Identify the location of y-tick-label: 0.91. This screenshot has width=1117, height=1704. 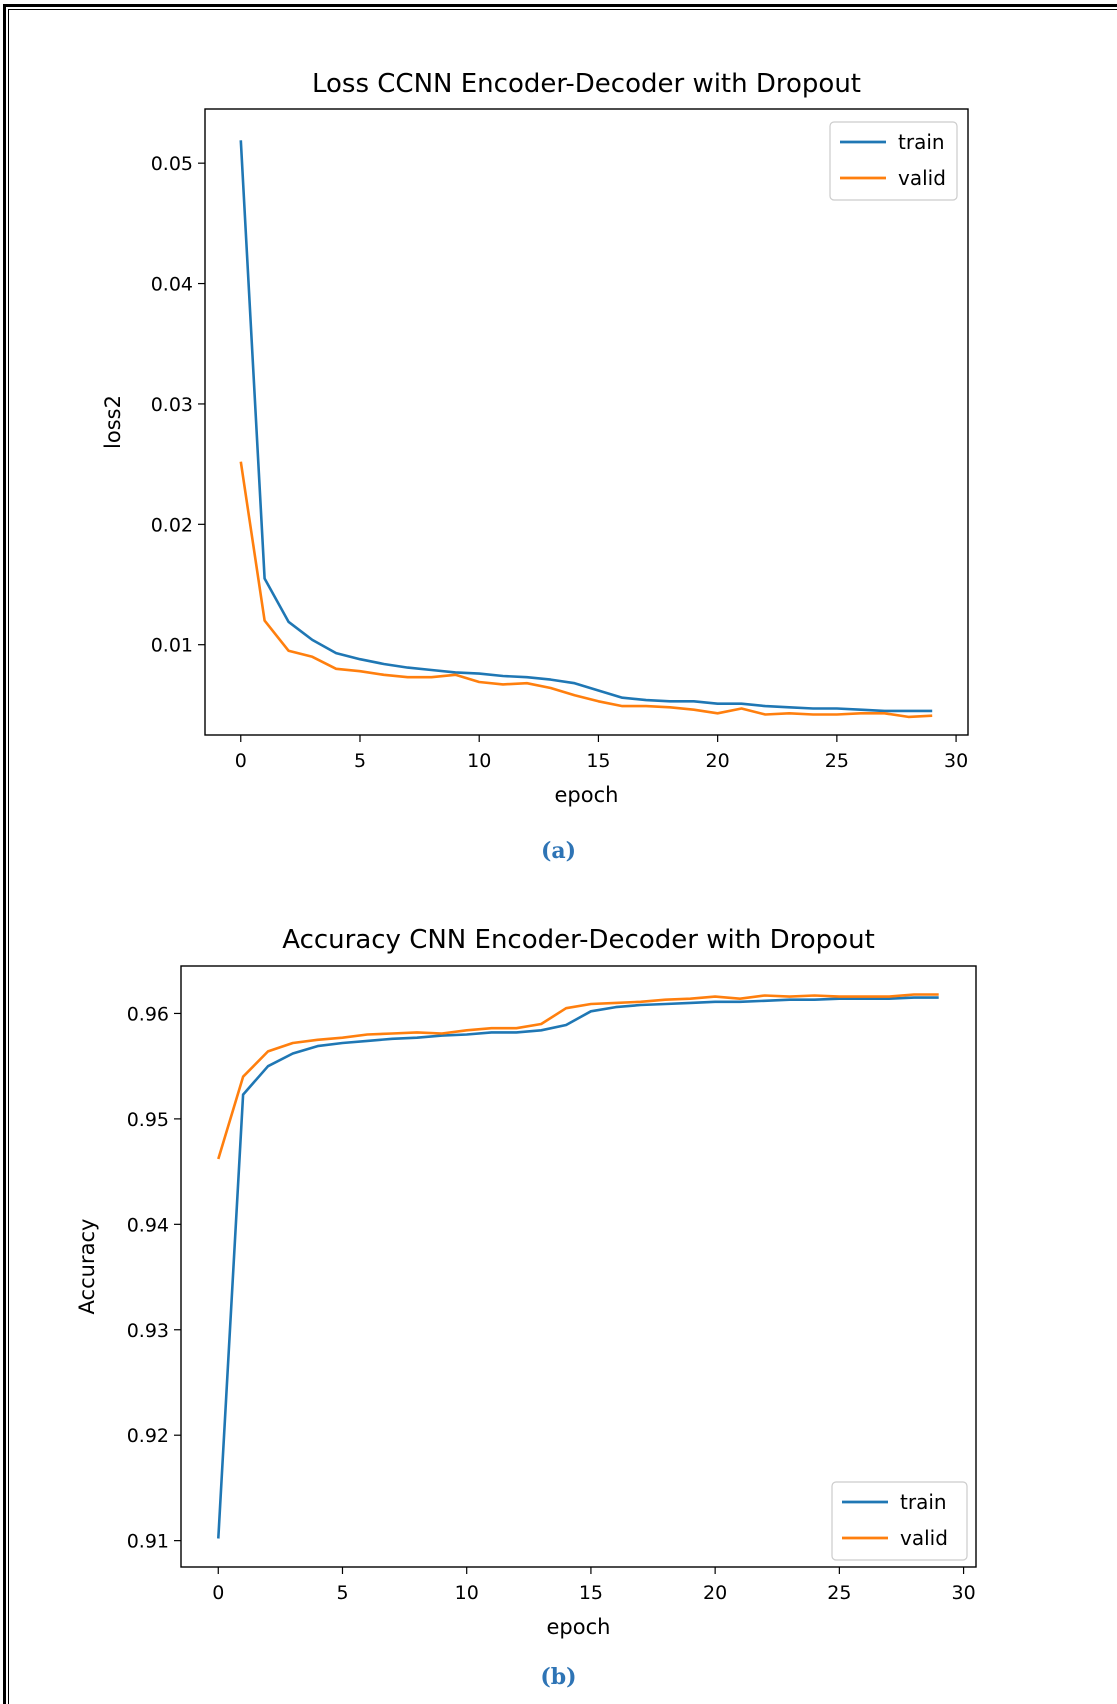
(148, 1542).